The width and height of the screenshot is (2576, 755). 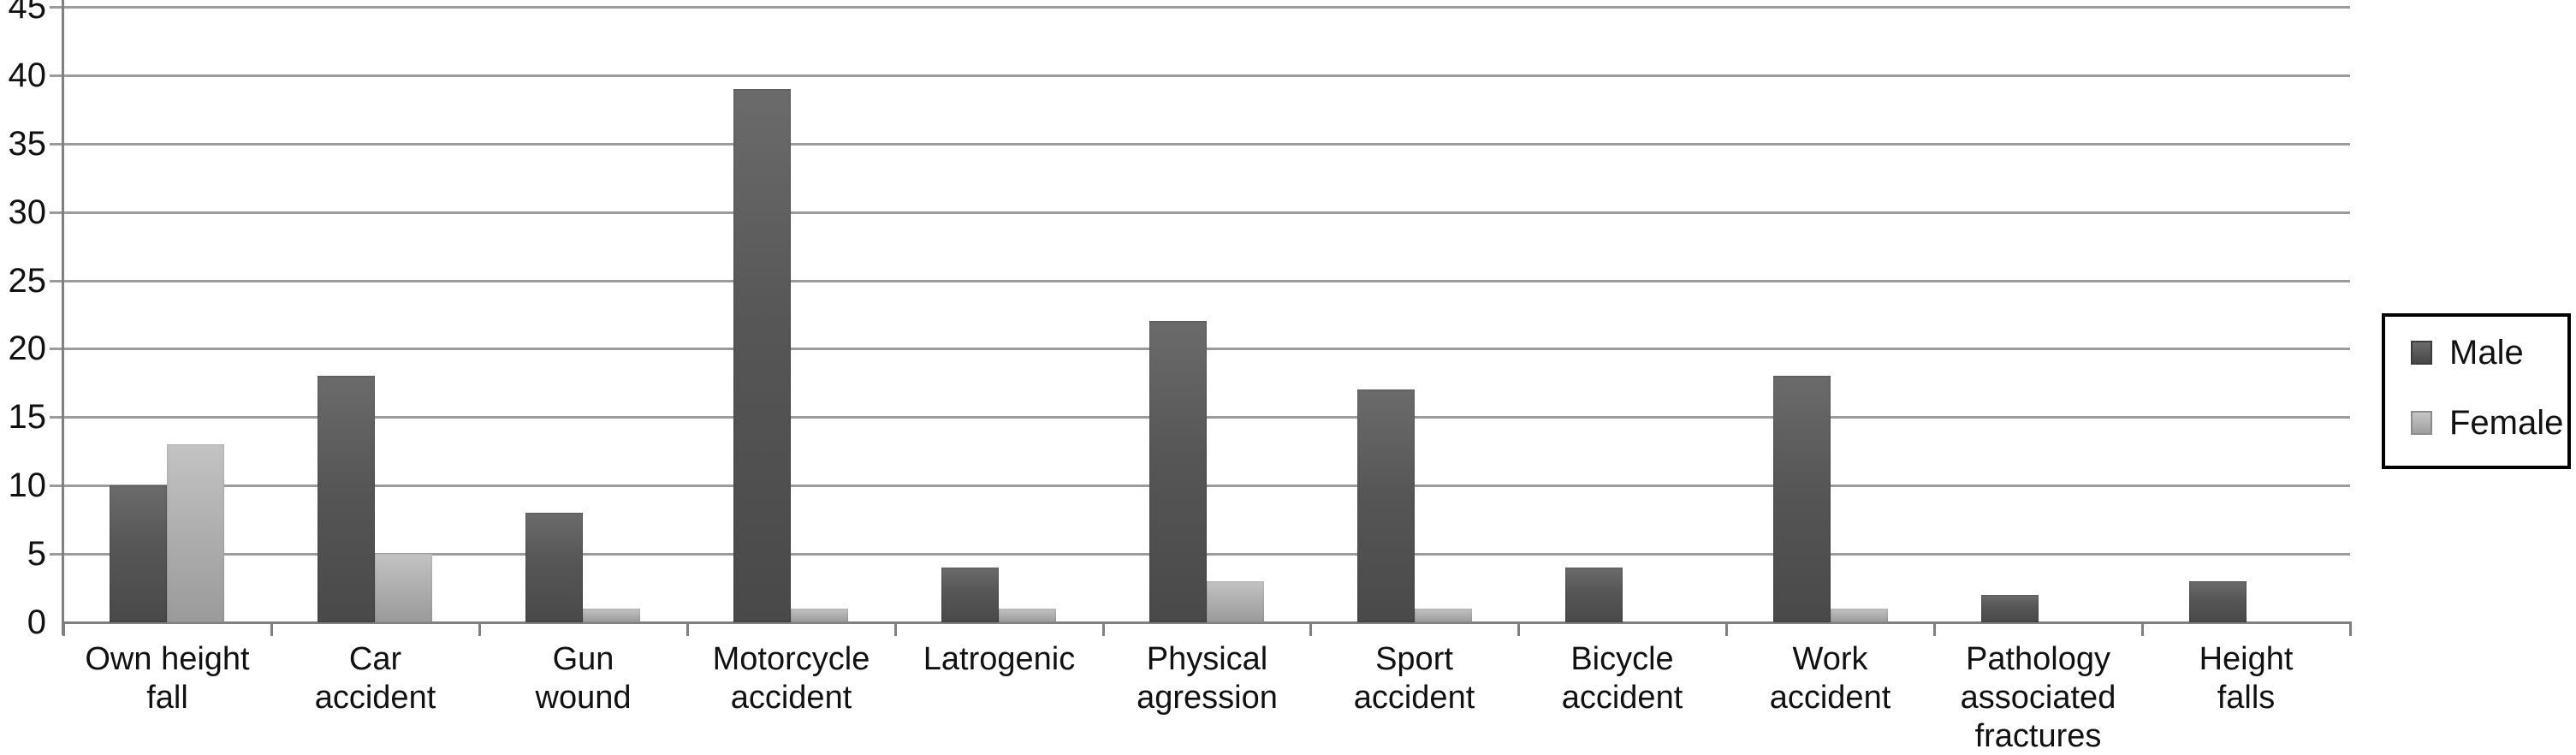 What do you see at coordinates (1622, 678) in the screenshot?
I see `x-category-label: Bicycle accident` at bounding box center [1622, 678].